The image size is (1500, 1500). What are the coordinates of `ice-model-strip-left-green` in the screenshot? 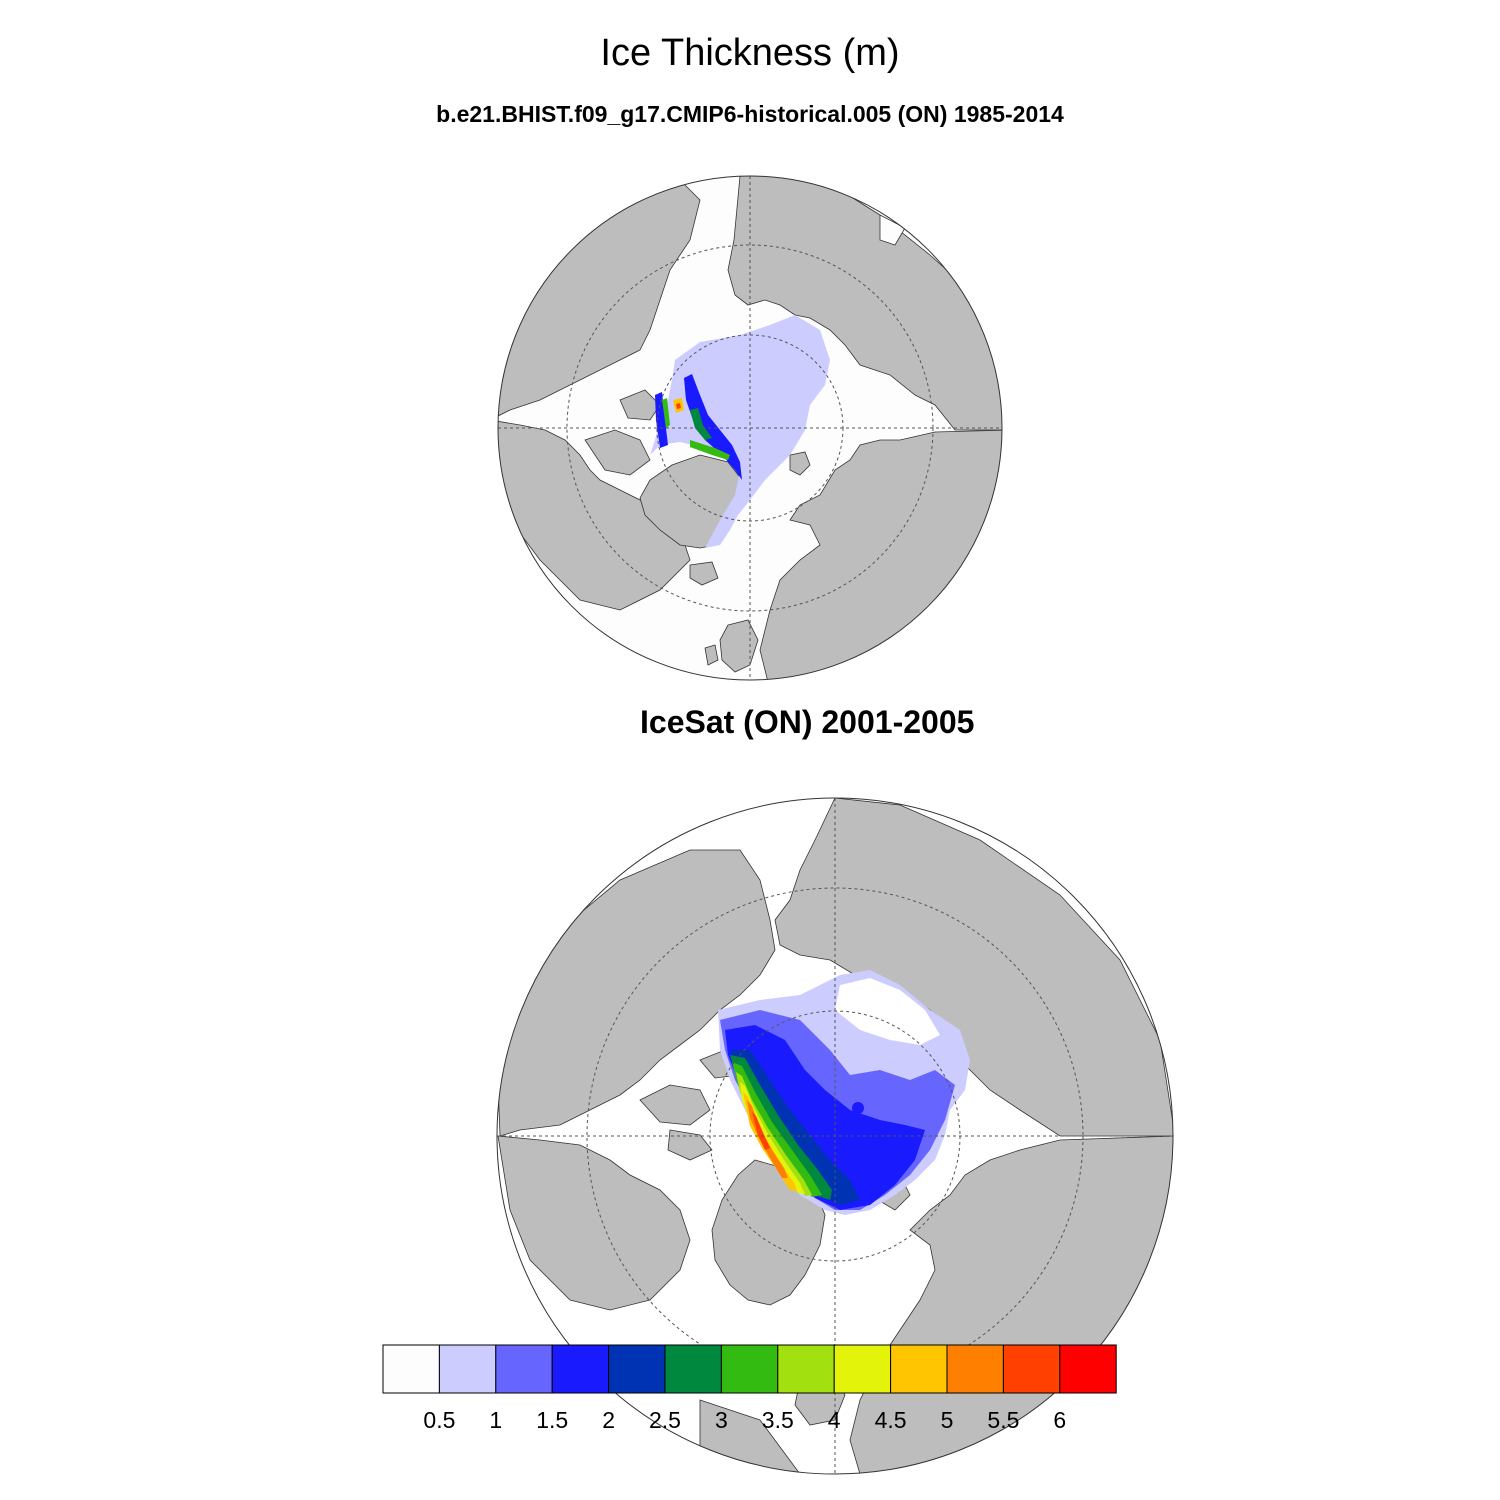 It's located at (666, 413).